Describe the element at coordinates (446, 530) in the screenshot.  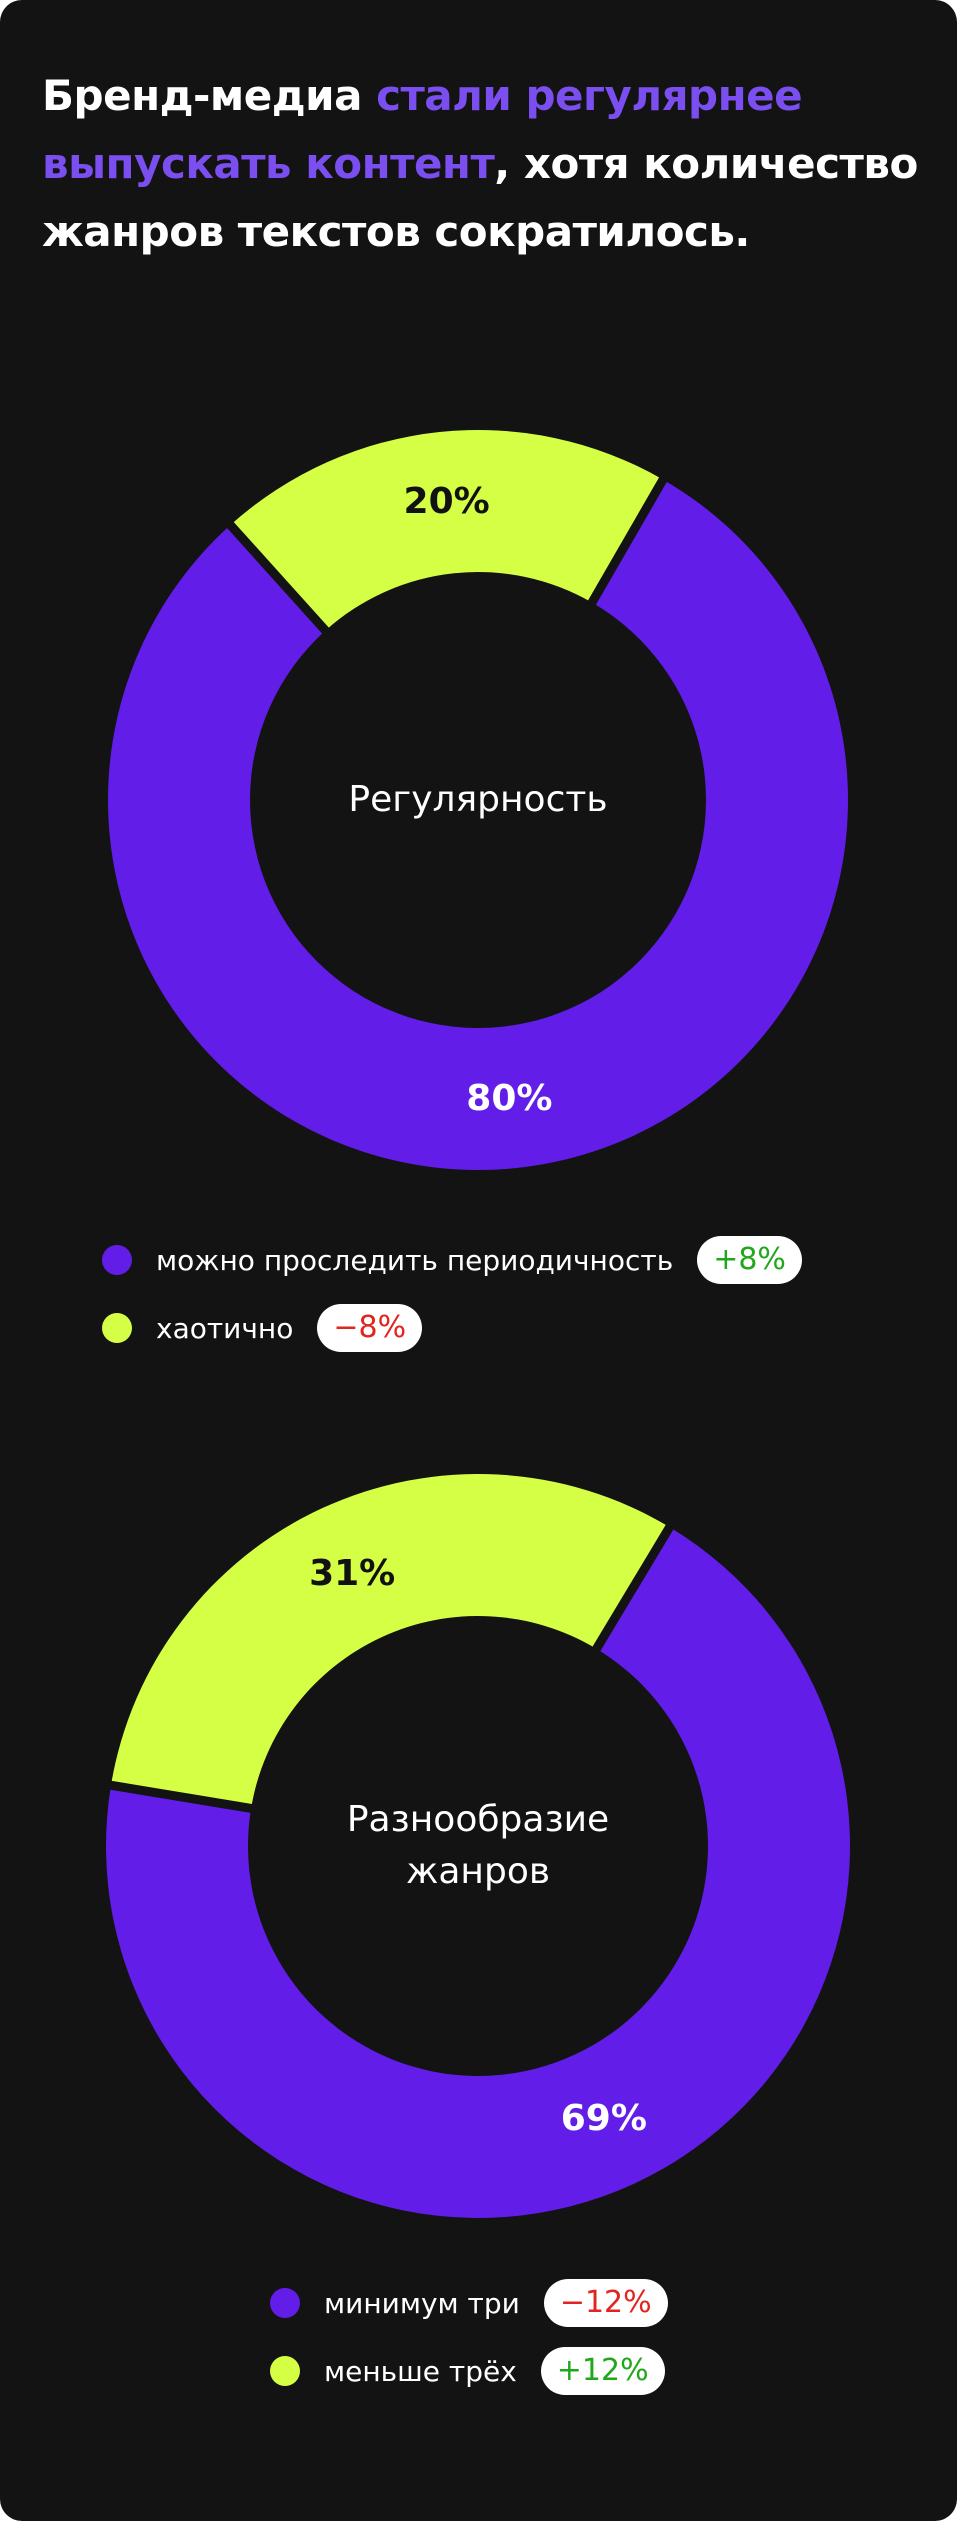
I see `donut-slice-chaotic` at that location.